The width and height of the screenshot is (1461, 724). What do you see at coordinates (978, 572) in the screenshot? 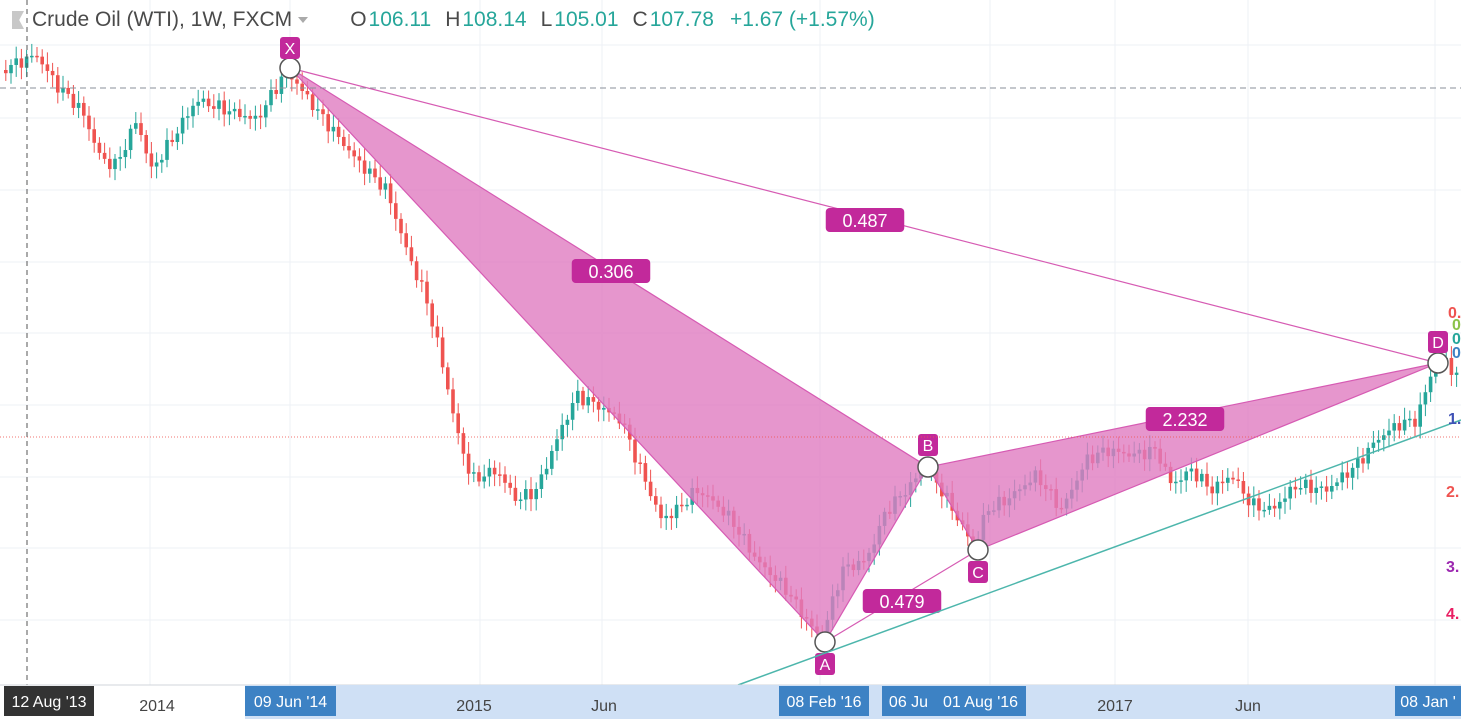
I see `pattern-point-label: C` at bounding box center [978, 572].